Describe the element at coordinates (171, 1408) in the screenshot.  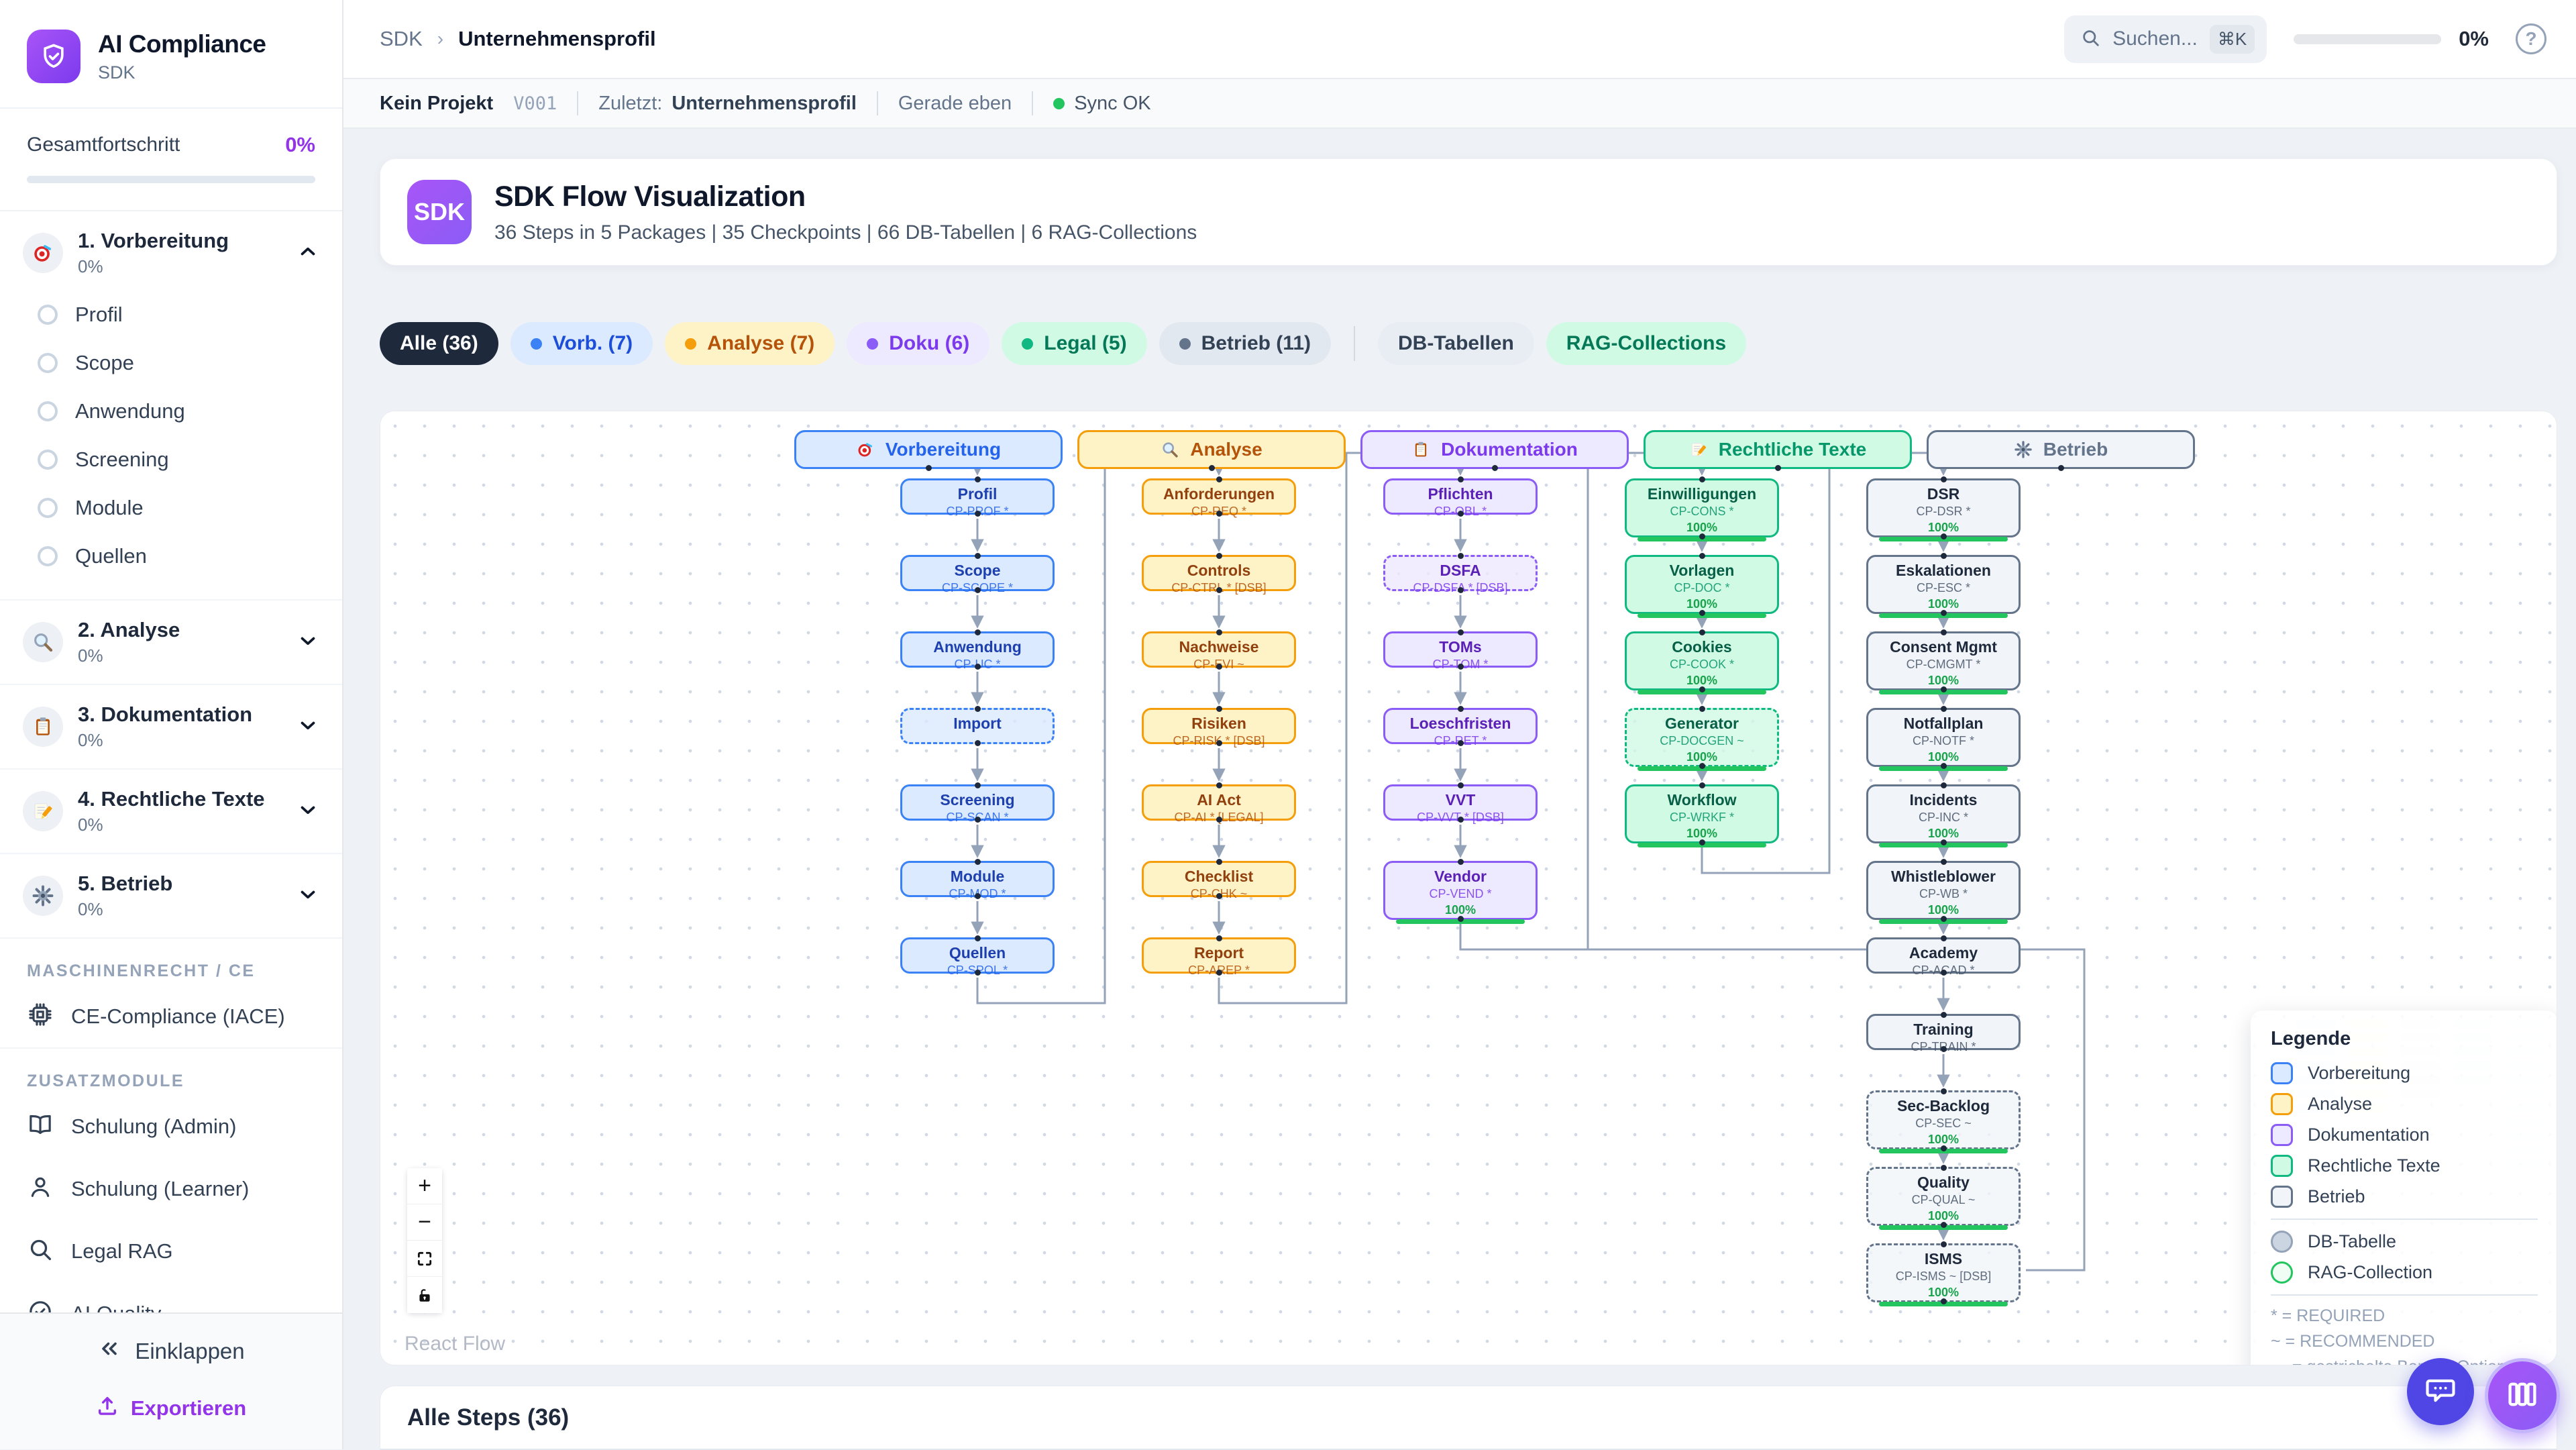
I see `export-button: Exportieren` at that location.